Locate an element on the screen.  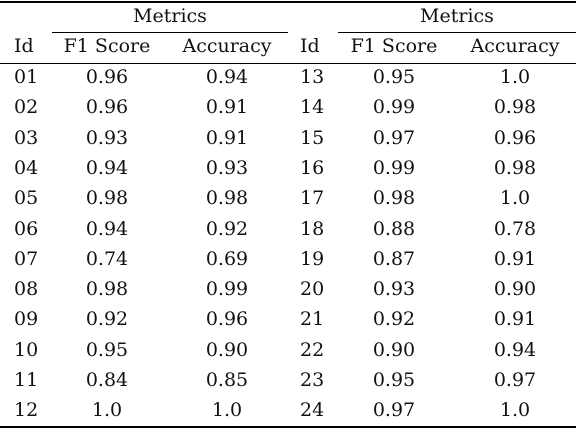
group-right-underline is located at coordinates (457, 32).